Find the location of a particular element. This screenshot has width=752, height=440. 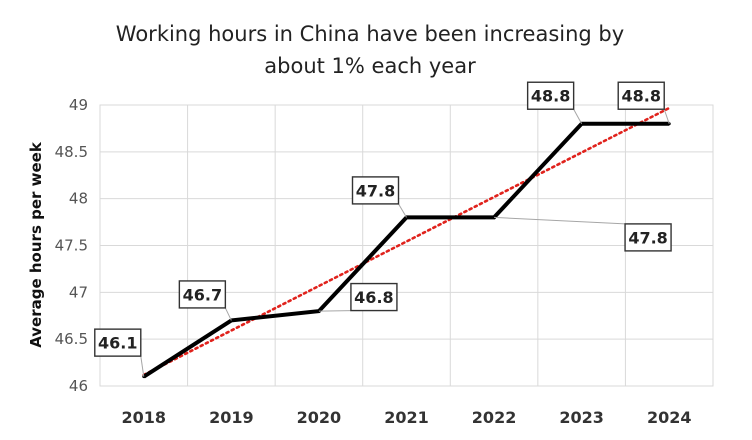

y-axis-ticks: 46 46.5 47 47.5 48 48.5 49 is located at coordinates (71, 245).